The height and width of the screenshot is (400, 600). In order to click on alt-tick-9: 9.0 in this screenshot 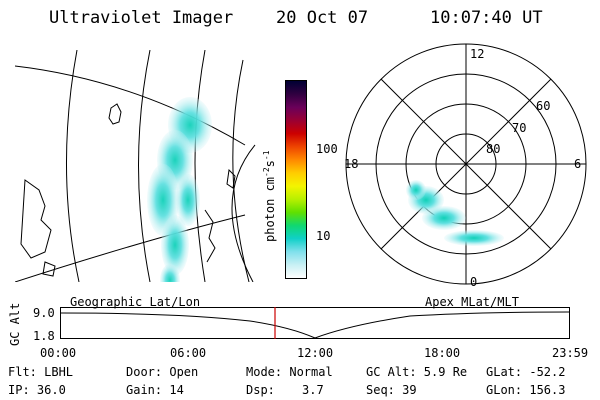, I will do `click(44, 313)`.